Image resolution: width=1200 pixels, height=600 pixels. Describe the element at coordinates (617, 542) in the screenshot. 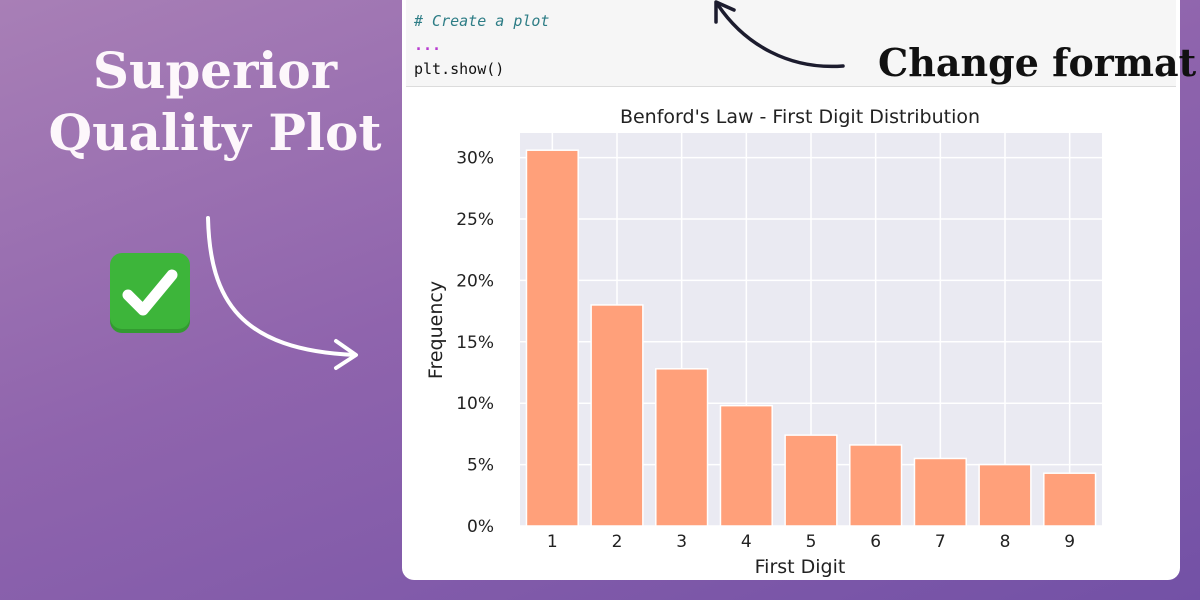

I see `x-tick-label: 2` at that location.